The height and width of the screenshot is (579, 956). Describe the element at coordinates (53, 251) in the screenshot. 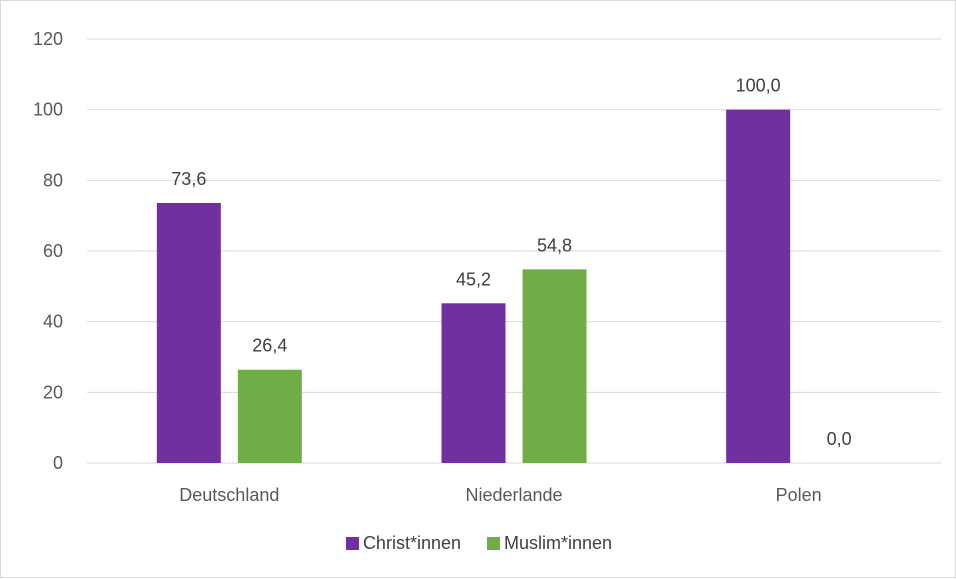

I see `y-tick-label: 60` at that location.